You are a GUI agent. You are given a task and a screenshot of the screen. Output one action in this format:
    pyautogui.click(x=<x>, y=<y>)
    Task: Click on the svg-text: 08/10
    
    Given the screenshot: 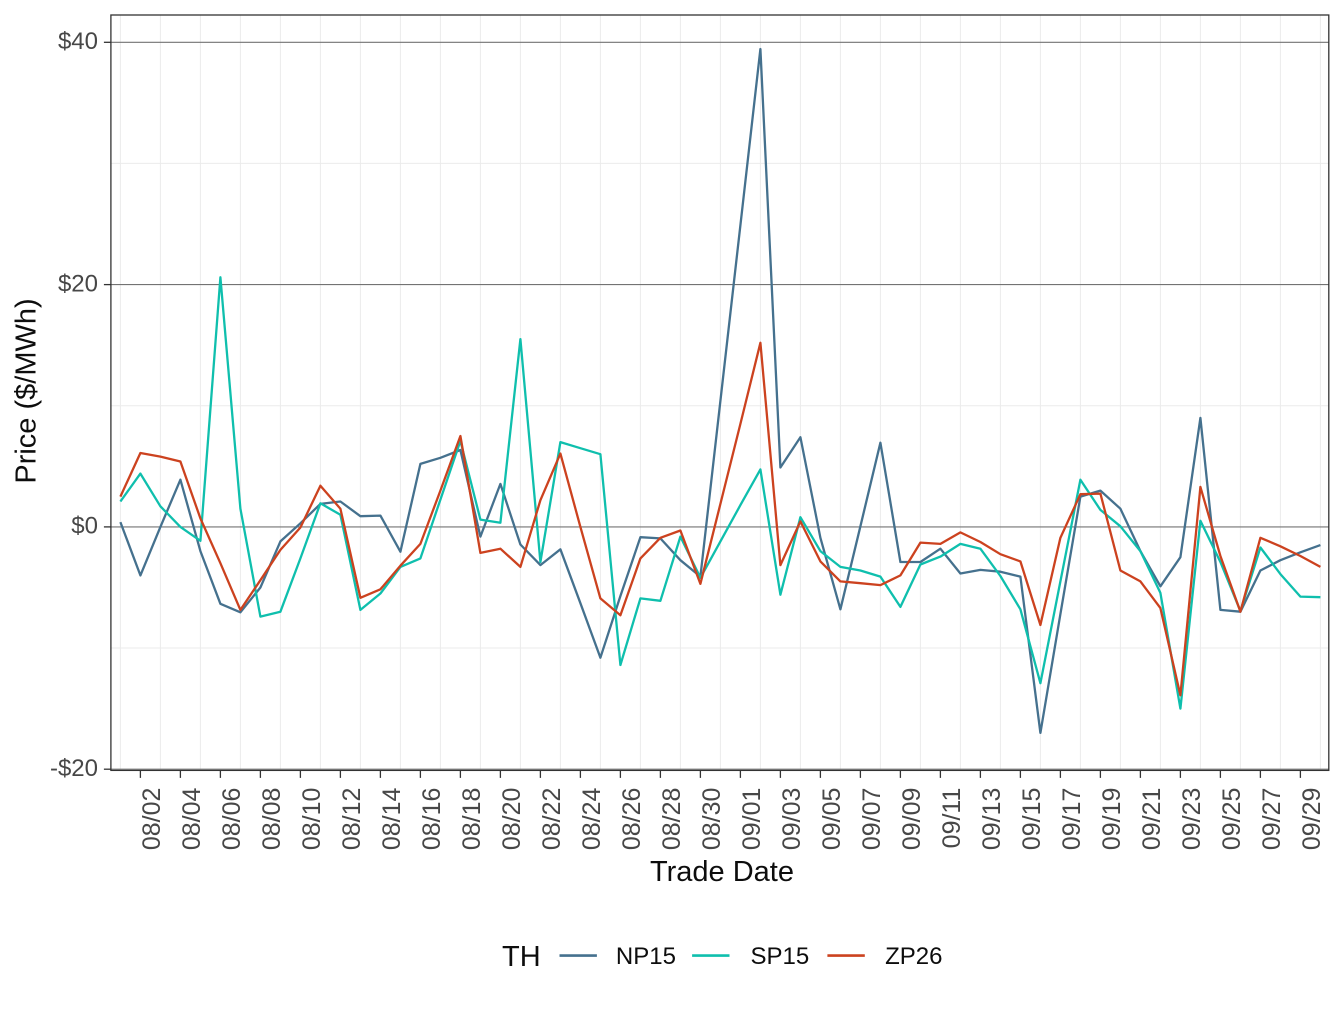 What is the action you would take?
    pyautogui.click(x=312, y=819)
    